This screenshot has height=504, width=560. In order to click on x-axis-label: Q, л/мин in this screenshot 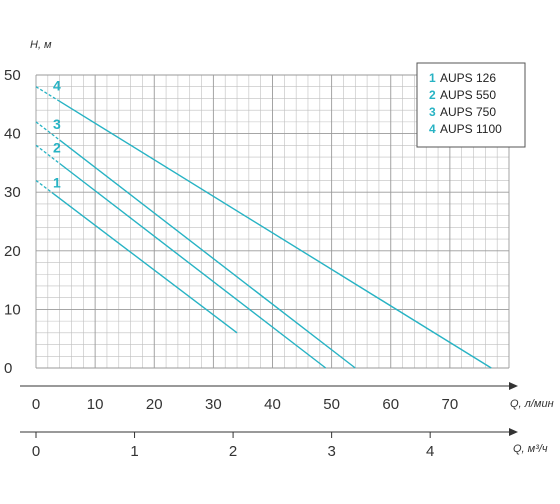, I will do `click(532, 404)`.